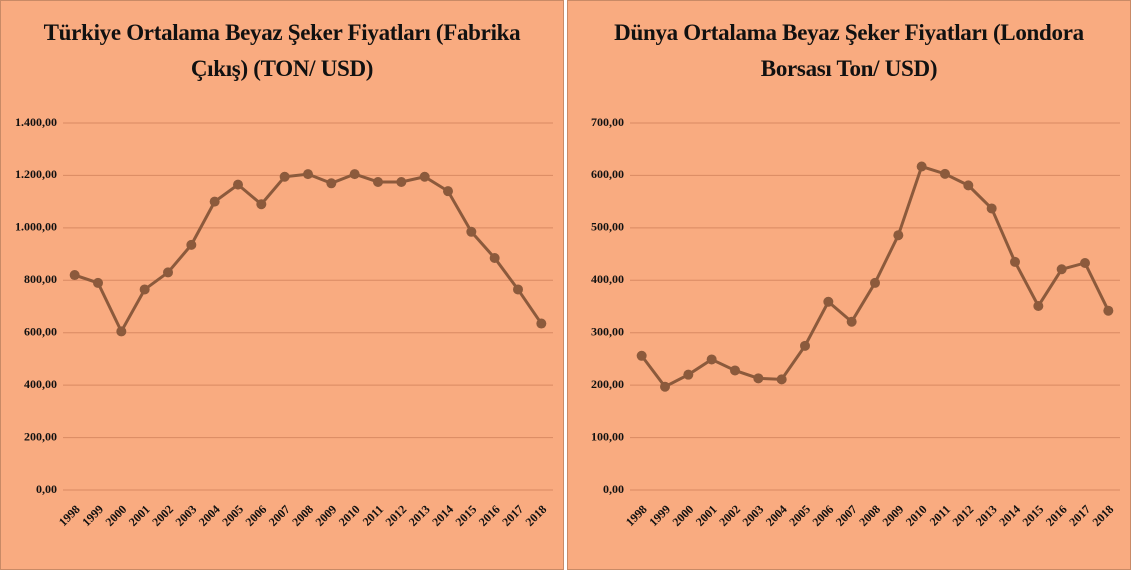  Describe the element at coordinates (607, 436) in the screenshot. I see `y-tick-label: 100,00` at that location.